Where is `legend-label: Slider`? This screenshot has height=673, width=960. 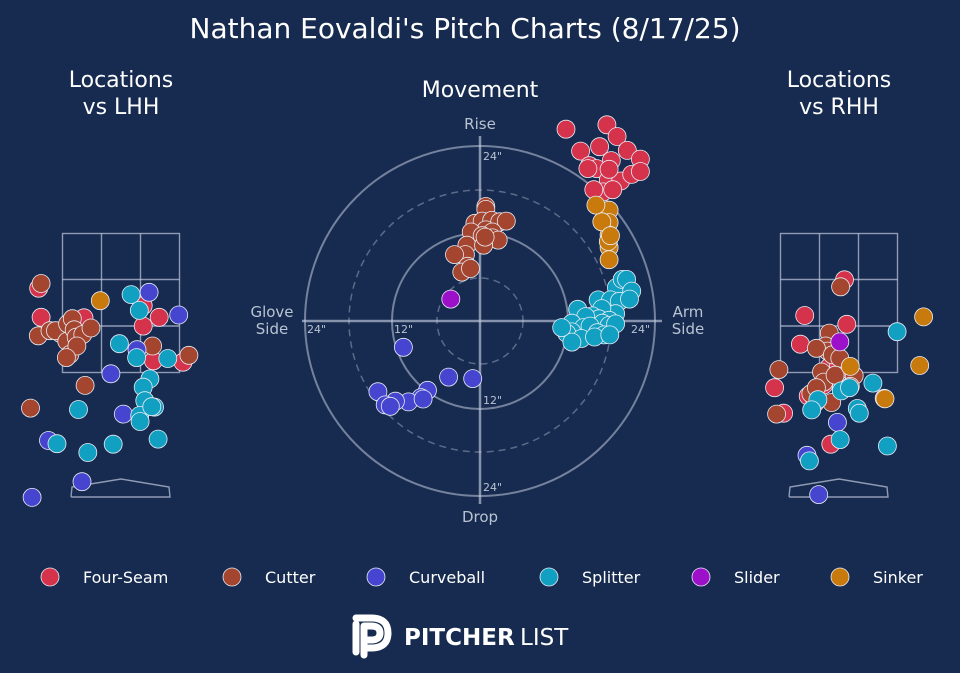
legend-label: Slider is located at coordinates (757, 577).